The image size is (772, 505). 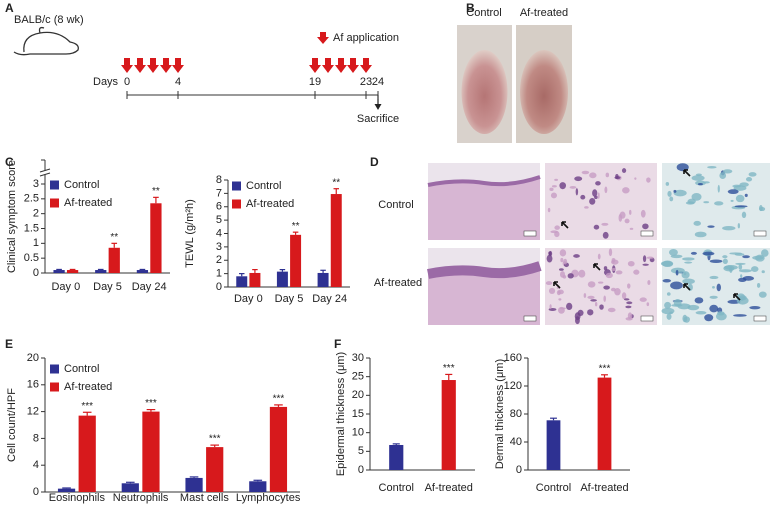 I want to click on x-tick-label: Lymphocytes, so click(x=268, y=498).